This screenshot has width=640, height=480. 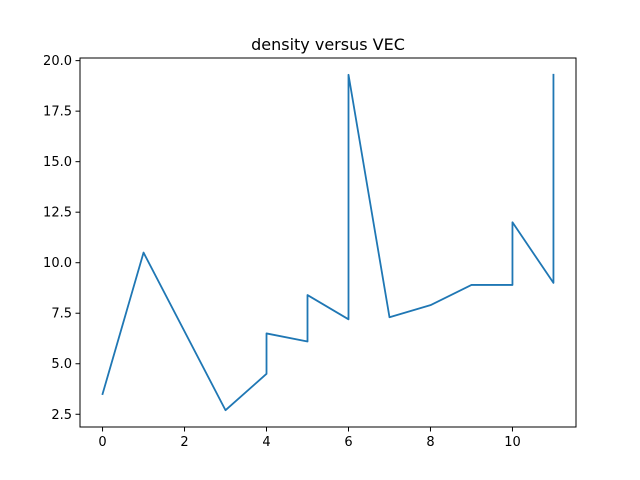 What do you see at coordinates (61, 364) in the screenshot?
I see `y-tick-label: 5.0` at bounding box center [61, 364].